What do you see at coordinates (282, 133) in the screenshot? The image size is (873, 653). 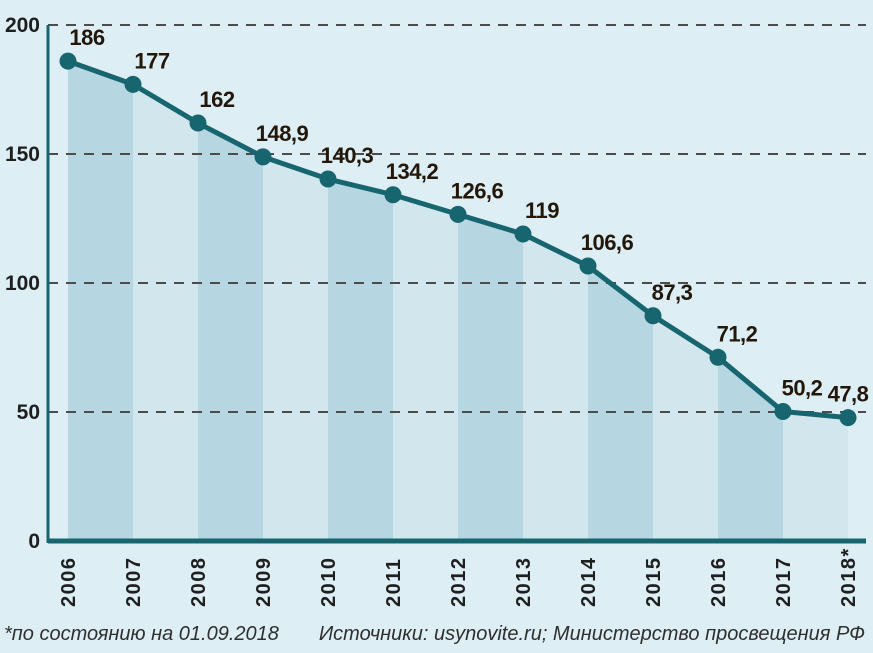 I see `value-label: 148,9` at bounding box center [282, 133].